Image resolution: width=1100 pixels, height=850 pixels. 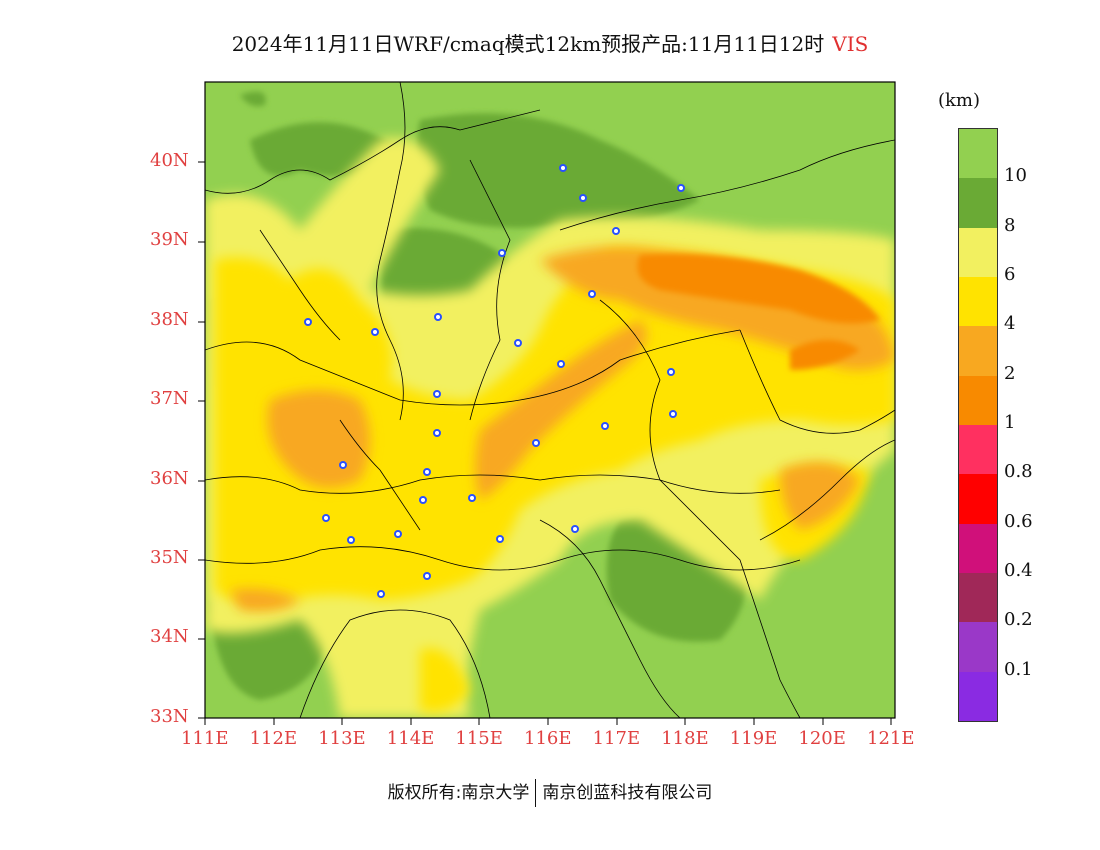 I want to click on x-tick-label: 117E, so click(x=616, y=738).